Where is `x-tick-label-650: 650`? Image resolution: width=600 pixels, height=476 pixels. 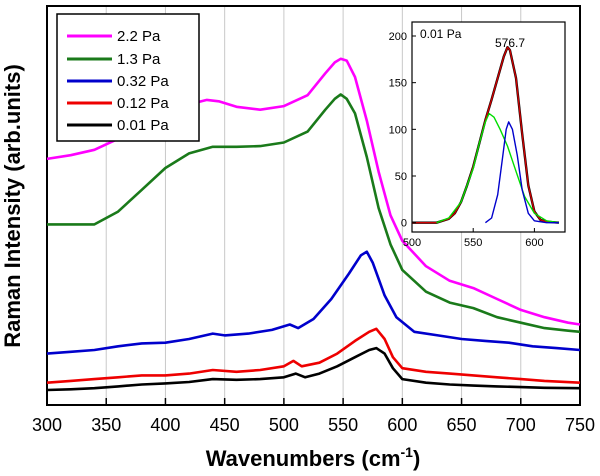 x-tick-label-650: 650 is located at coordinates (462, 425).